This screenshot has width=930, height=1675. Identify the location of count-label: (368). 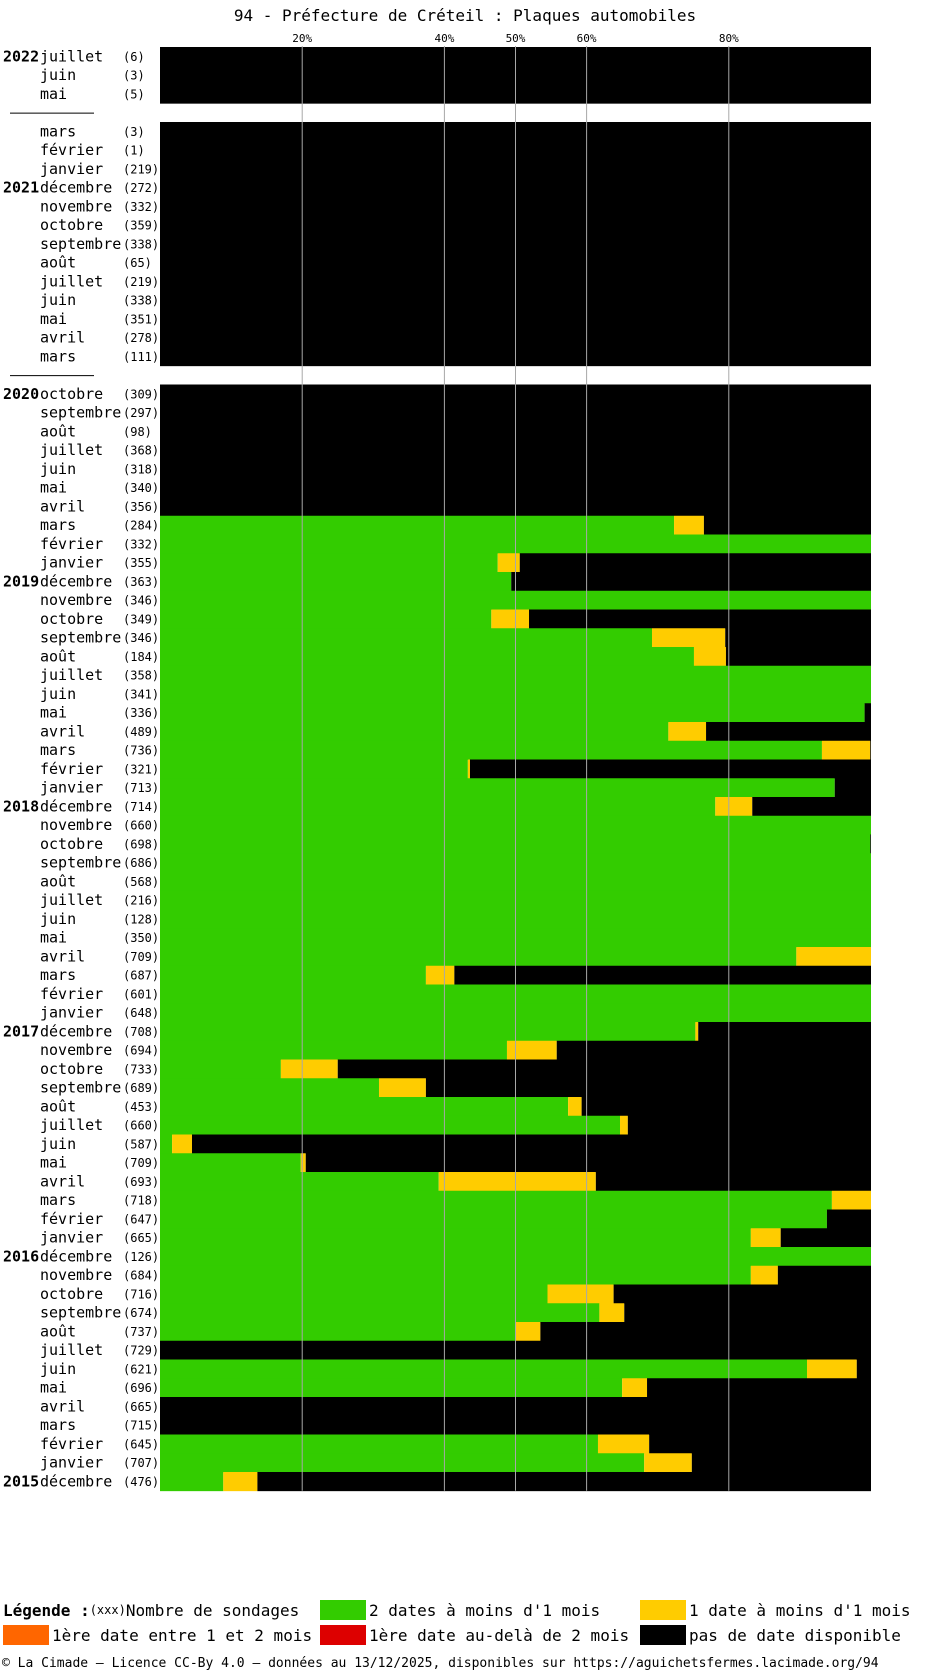
(141, 451).